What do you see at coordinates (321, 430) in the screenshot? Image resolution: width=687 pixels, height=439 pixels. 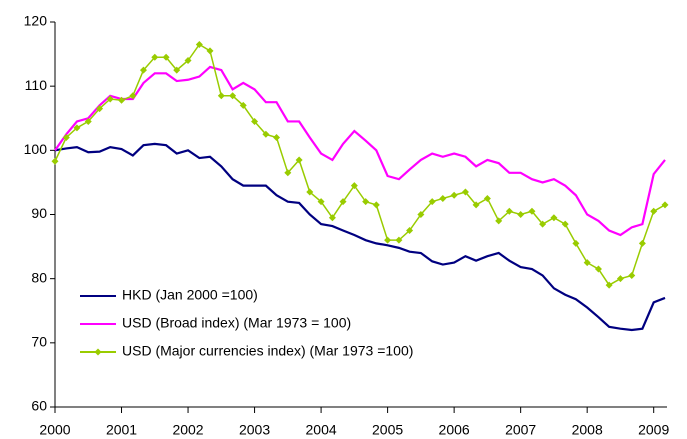 I see `x-tick-label: 2004` at bounding box center [321, 430].